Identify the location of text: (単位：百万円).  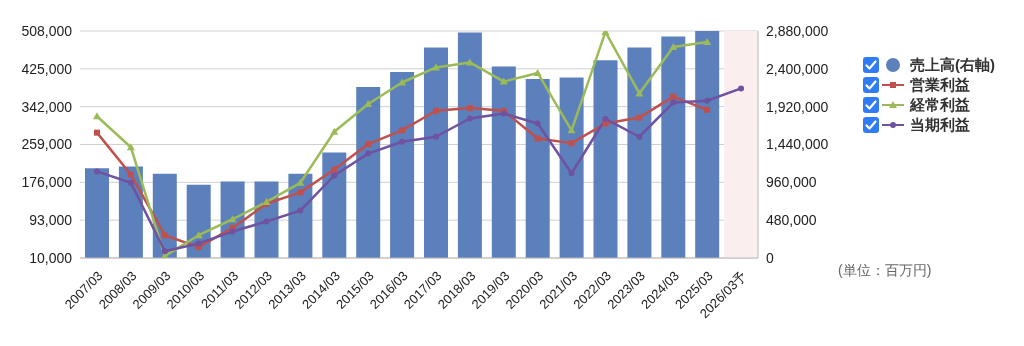
(885, 271).